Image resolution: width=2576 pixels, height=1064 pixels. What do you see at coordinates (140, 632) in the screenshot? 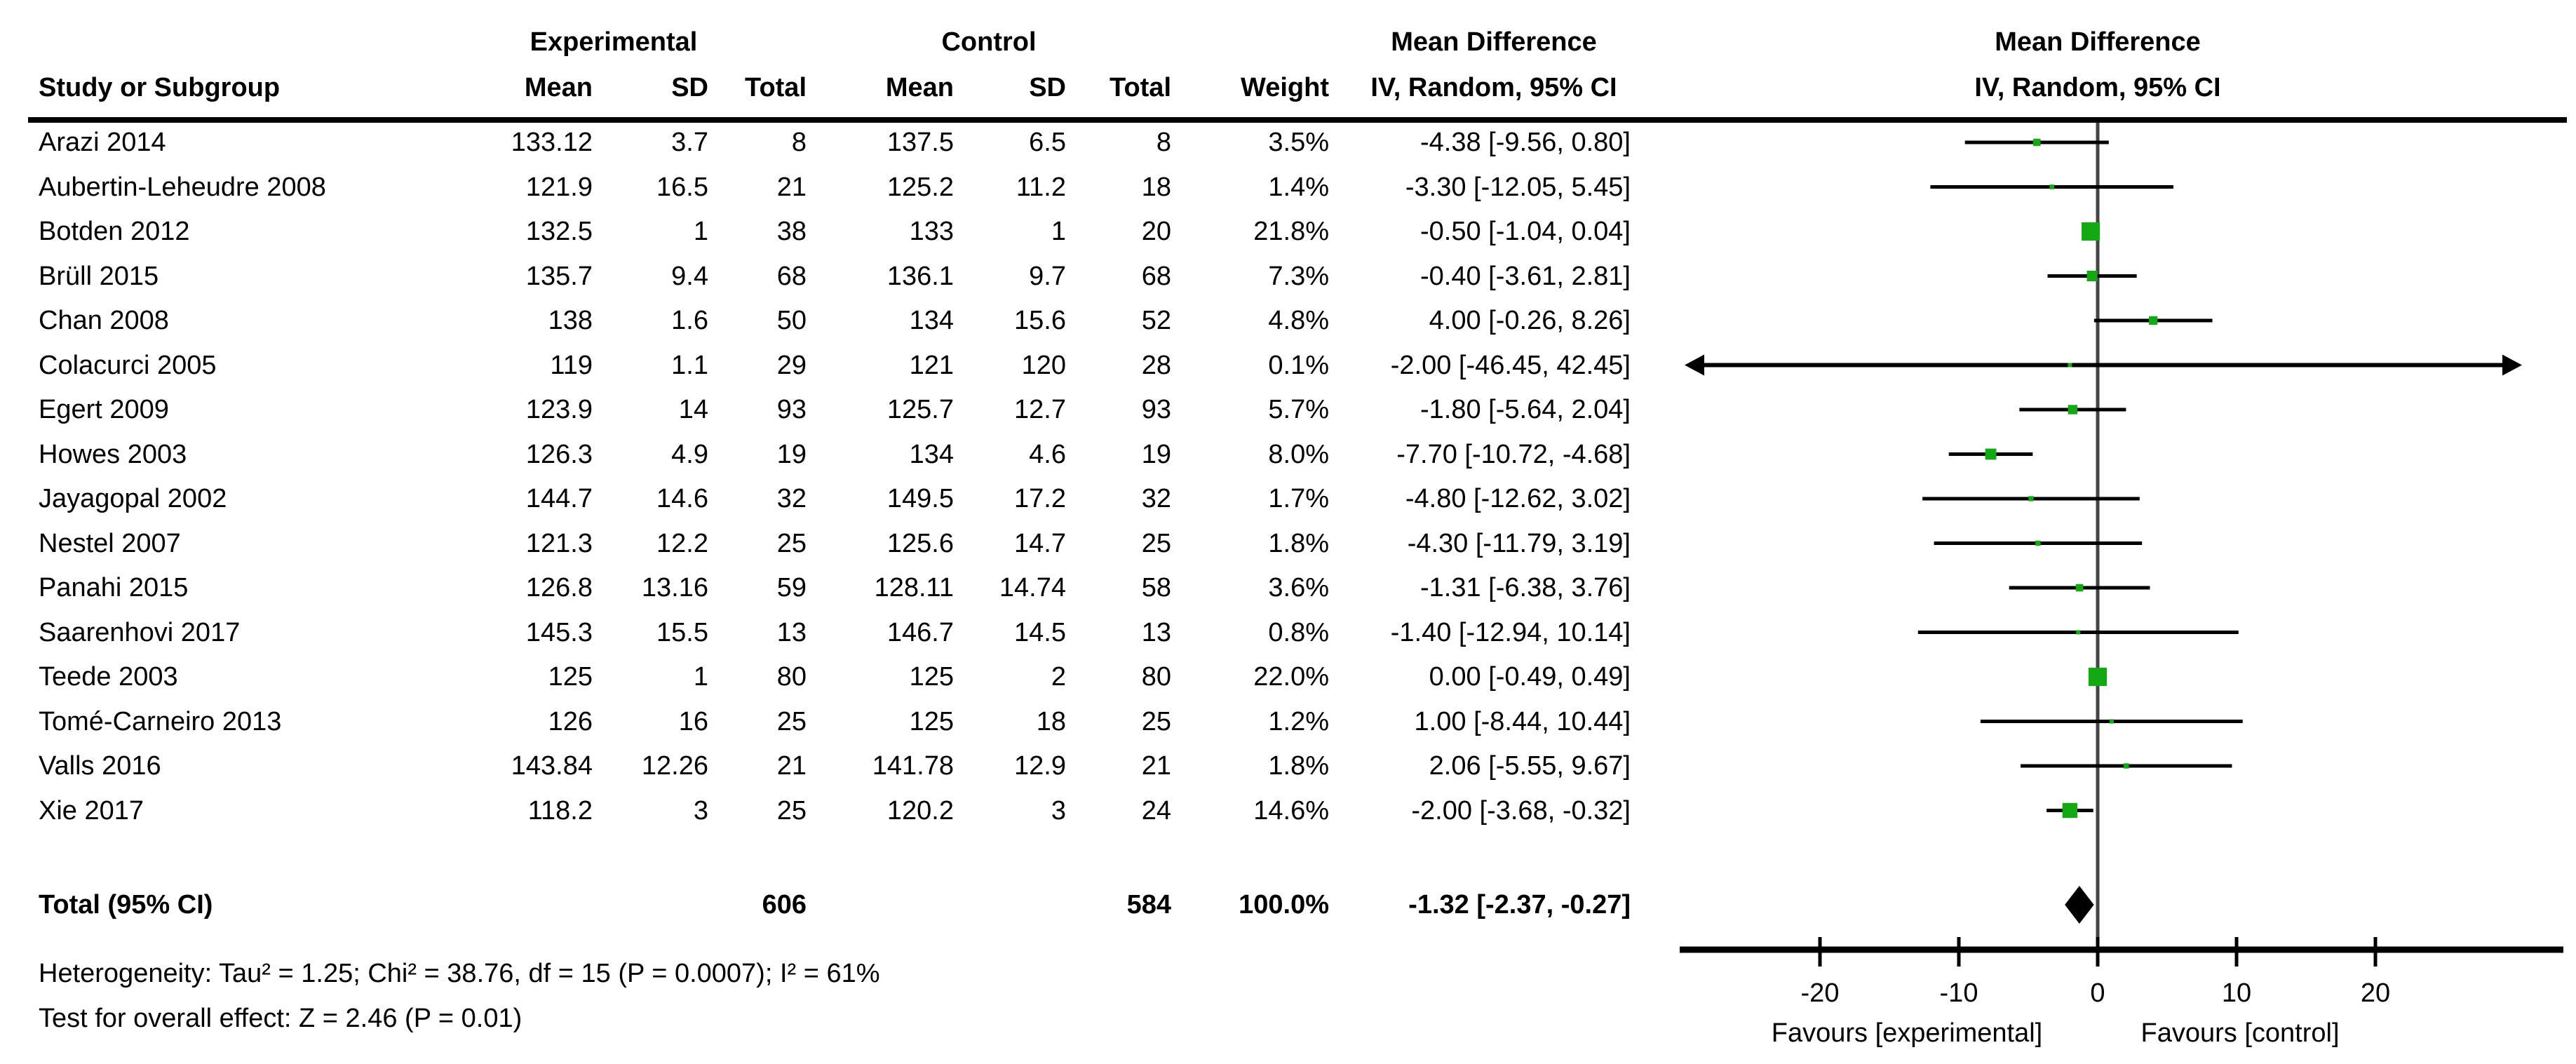
I see `study-name: Saarenhovi 2017` at bounding box center [140, 632].